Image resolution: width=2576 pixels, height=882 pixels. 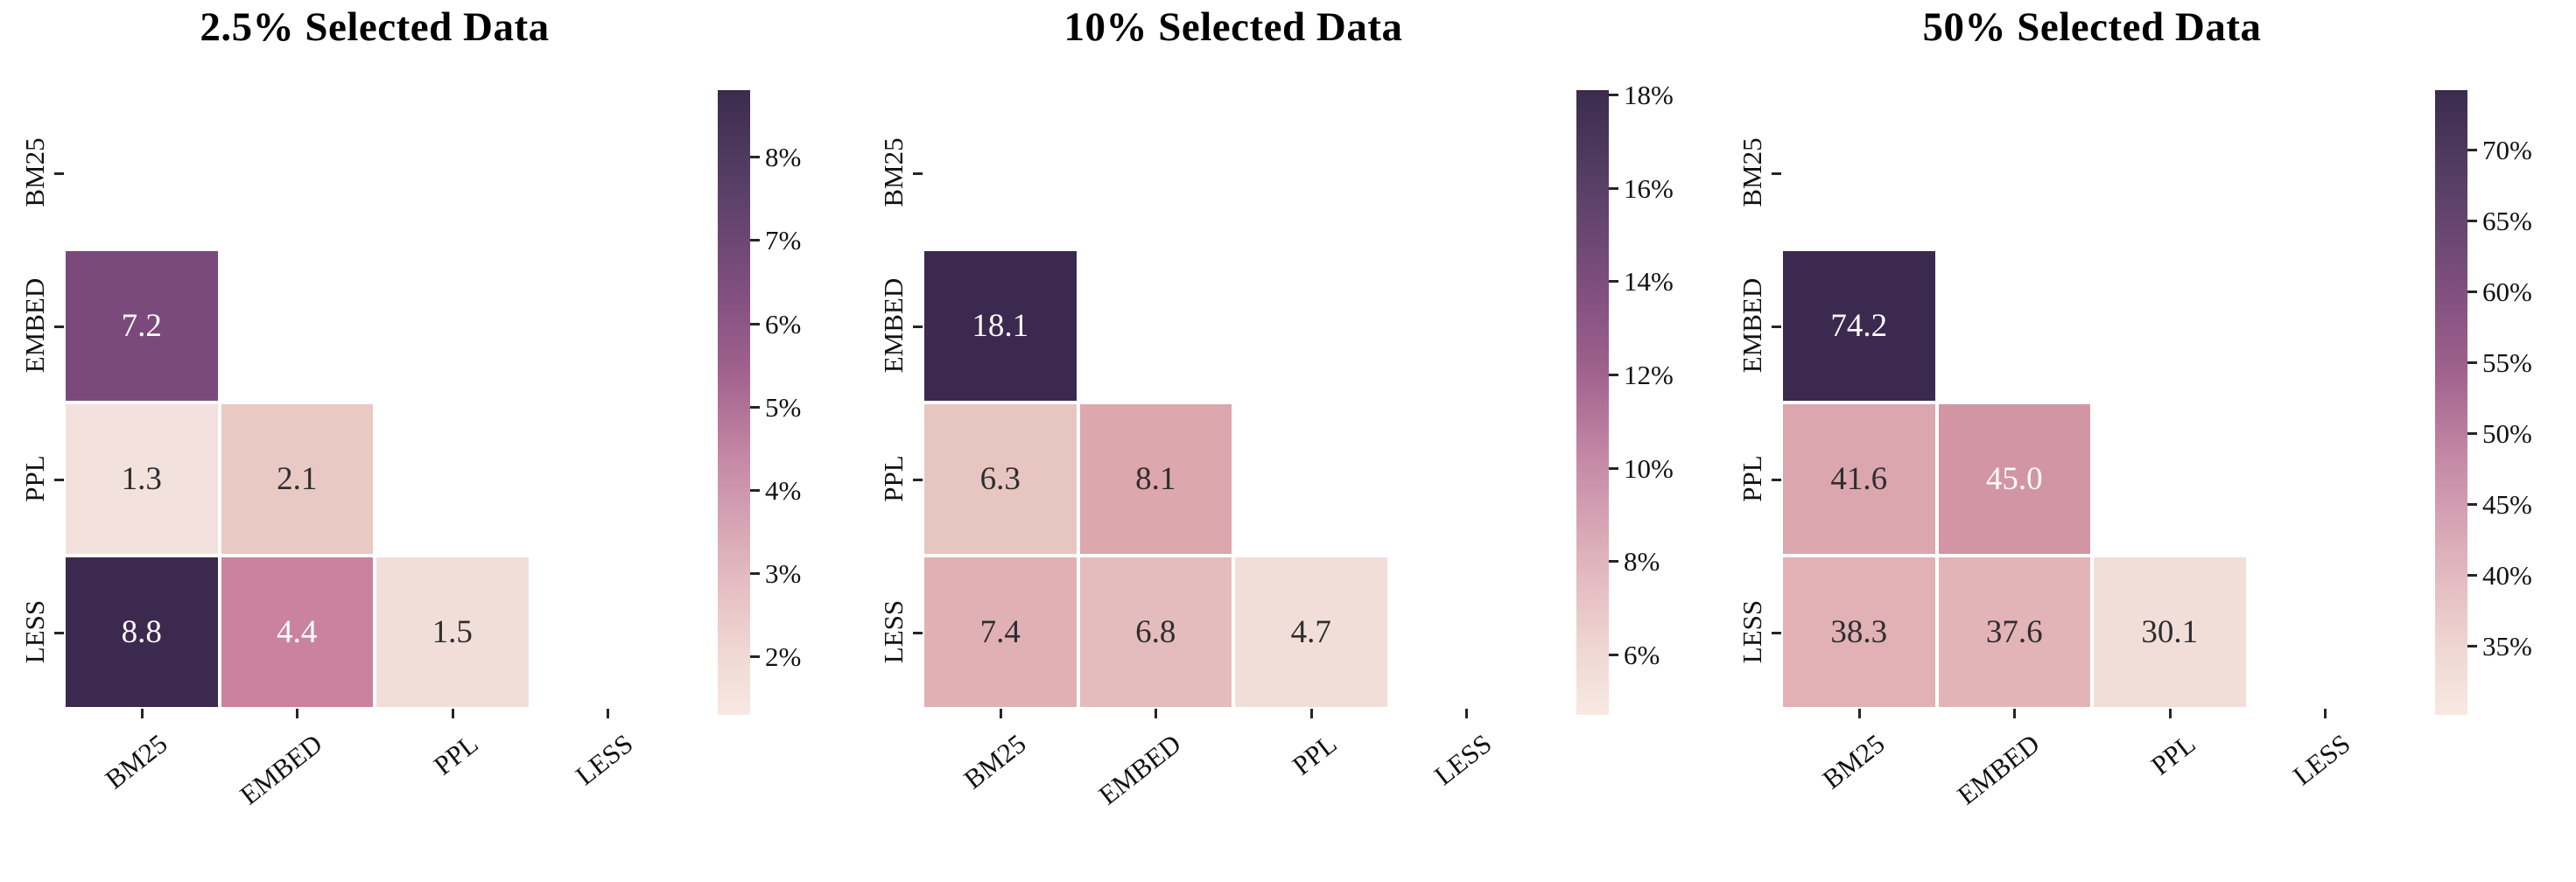 I want to click on cell-value: 1.5, so click(x=453, y=632).